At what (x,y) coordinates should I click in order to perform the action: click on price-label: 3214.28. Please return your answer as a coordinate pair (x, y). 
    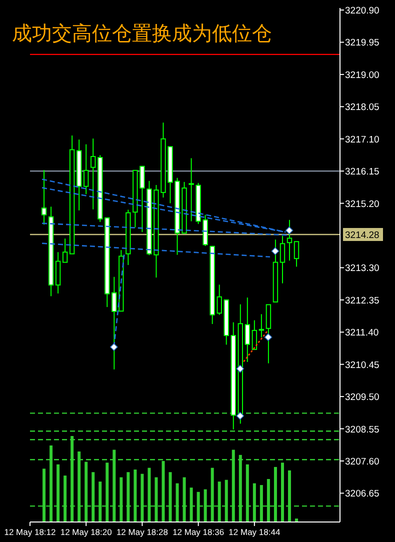
    Looking at the image, I should click on (363, 234).